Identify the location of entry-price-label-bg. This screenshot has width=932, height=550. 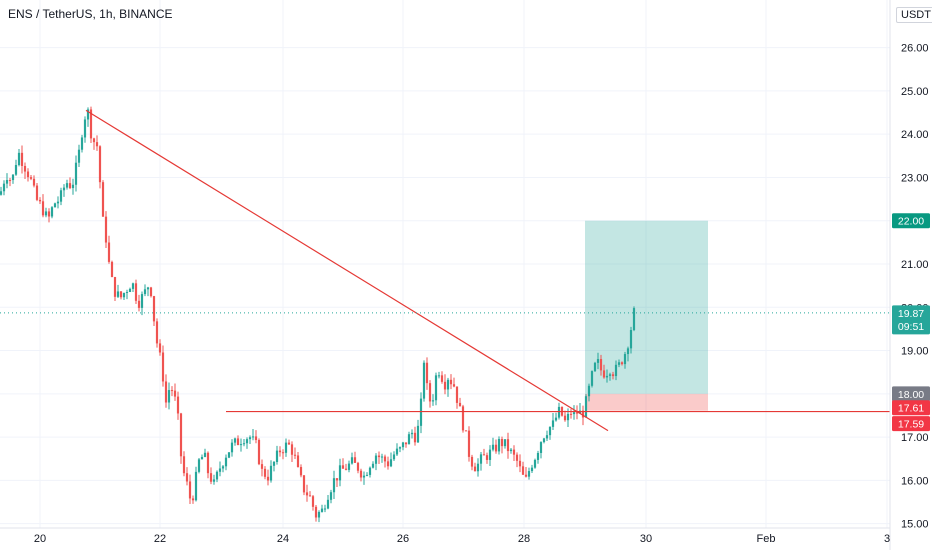
(911, 394).